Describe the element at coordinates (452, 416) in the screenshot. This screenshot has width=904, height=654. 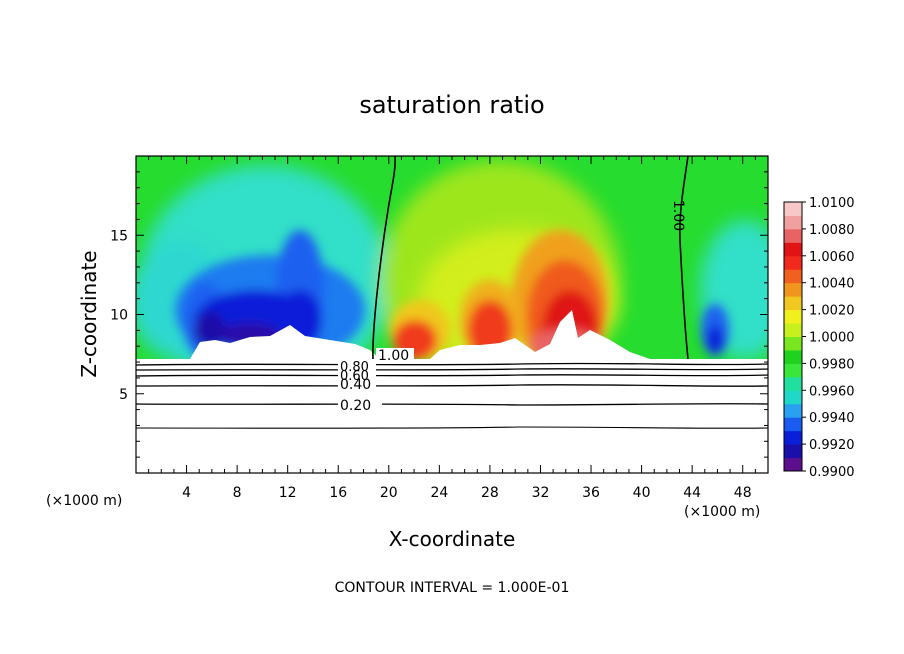
I see `lower-contours` at that location.